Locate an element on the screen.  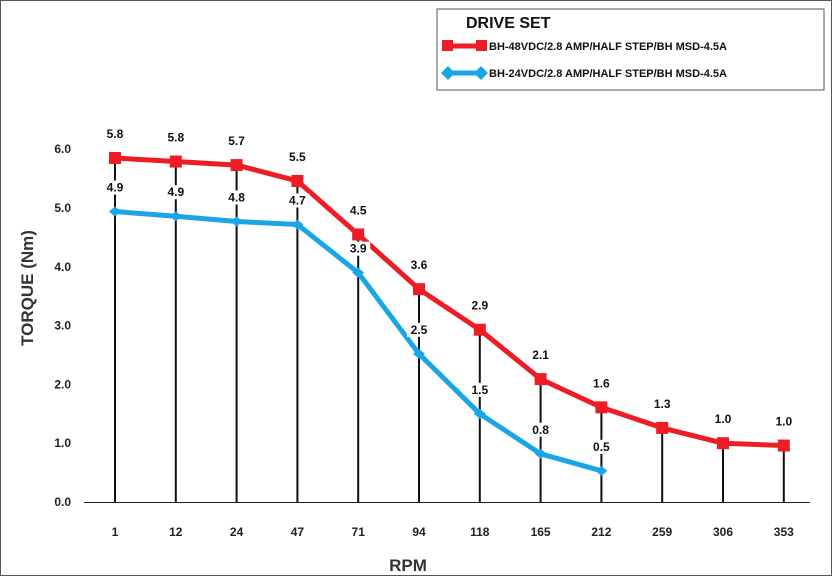
x-tick-label: 47 is located at coordinates (298, 532).